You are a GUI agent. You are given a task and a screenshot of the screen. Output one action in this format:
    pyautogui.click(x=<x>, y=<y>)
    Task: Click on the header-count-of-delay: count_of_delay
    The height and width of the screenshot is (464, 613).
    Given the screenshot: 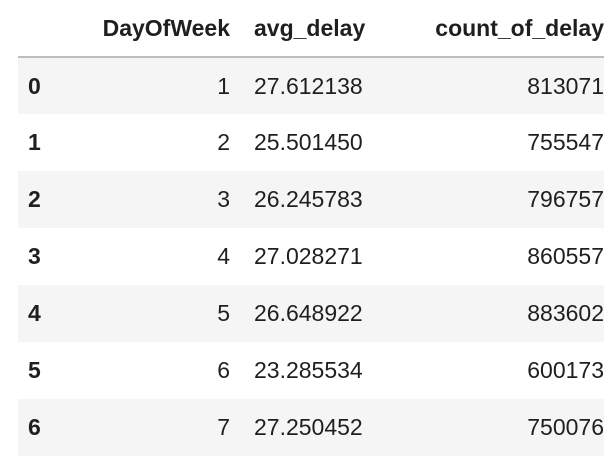 What is the action you would take?
    pyautogui.click(x=504, y=29)
    